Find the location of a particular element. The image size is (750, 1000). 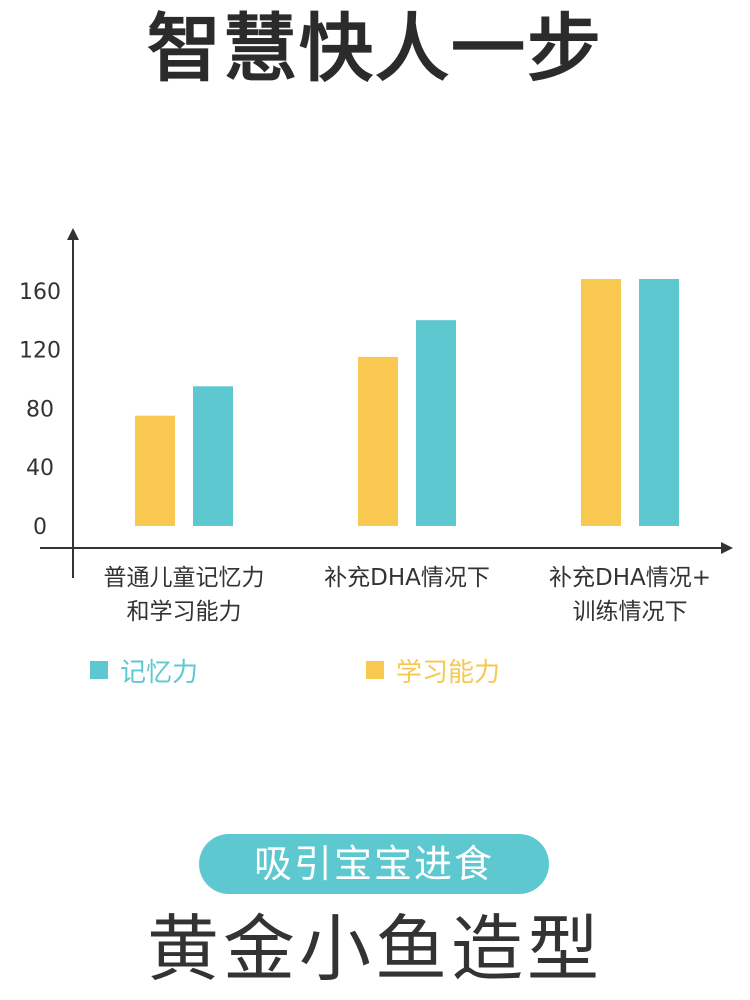

x-category-label: 补充DHA情况下 is located at coordinates (407, 578).